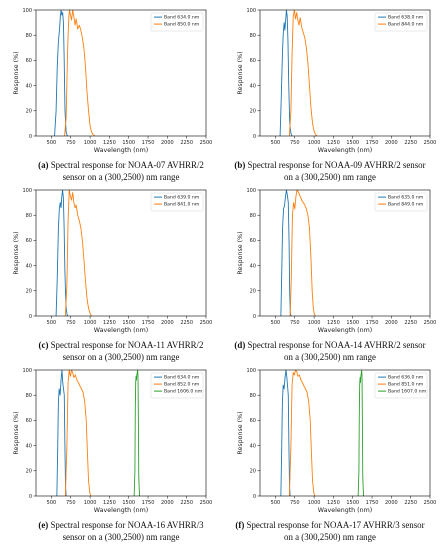 This screenshot has height=550, width=444. What do you see at coordinates (43, 165) in the screenshot?
I see `panel-caption-label: (a)` at bounding box center [43, 165].